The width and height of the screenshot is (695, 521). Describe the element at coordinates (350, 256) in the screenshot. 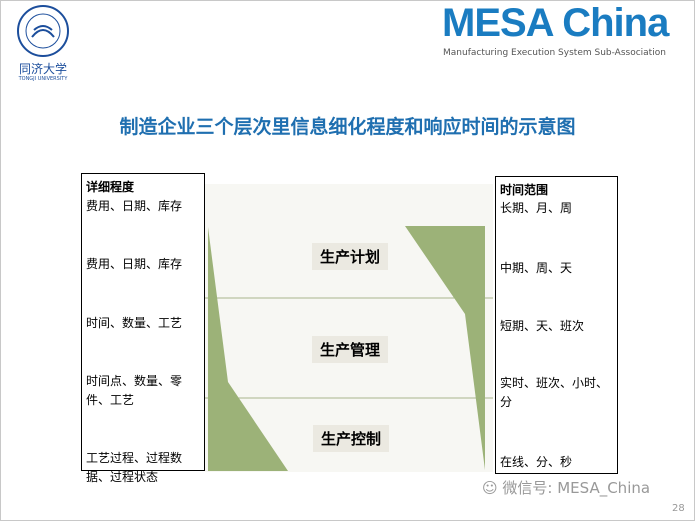

I see `level-planning: 生产计划` at that location.